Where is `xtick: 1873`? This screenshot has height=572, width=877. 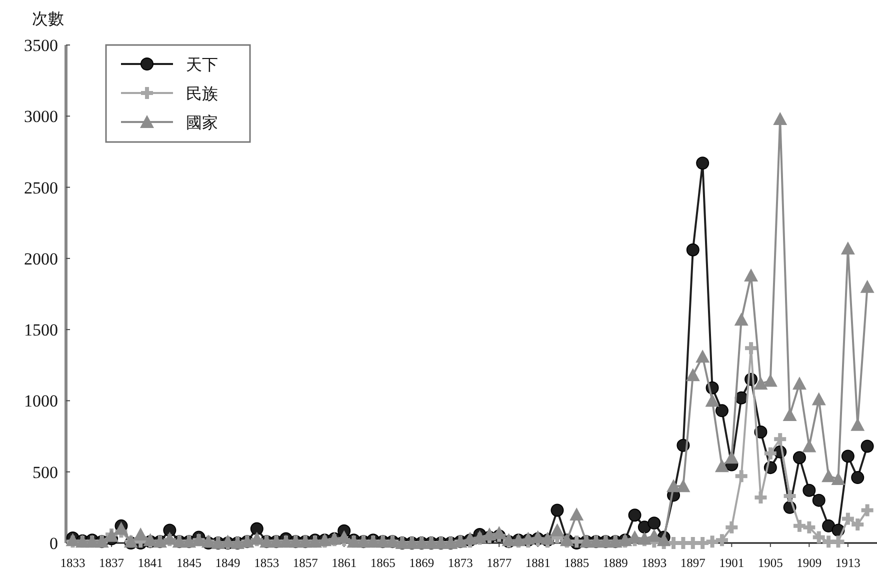
xtick: 1873 is located at coordinates (460, 563).